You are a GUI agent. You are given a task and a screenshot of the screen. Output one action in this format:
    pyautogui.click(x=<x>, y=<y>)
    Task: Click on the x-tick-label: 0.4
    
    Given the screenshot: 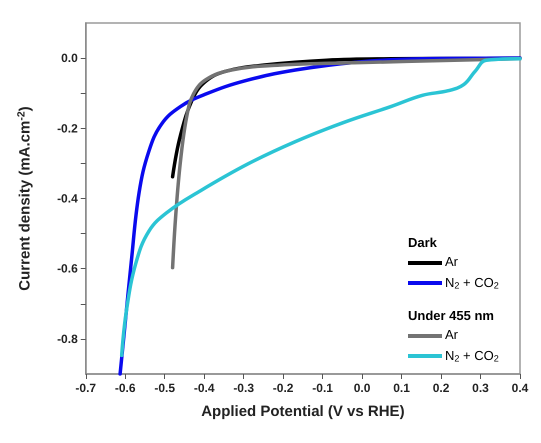 What is the action you would take?
    pyautogui.click(x=520, y=388)
    